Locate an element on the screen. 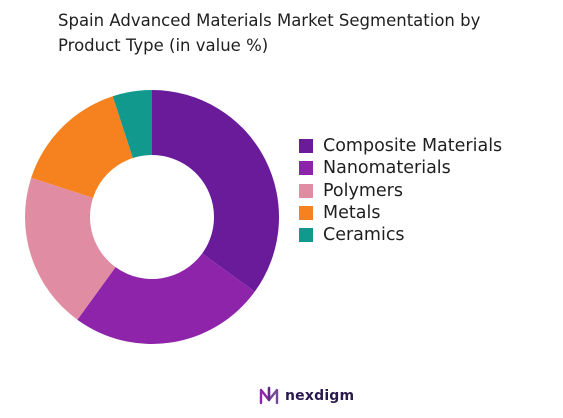 The width and height of the screenshot is (563, 418). donut-slice-composite-materials is located at coordinates (215, 191).